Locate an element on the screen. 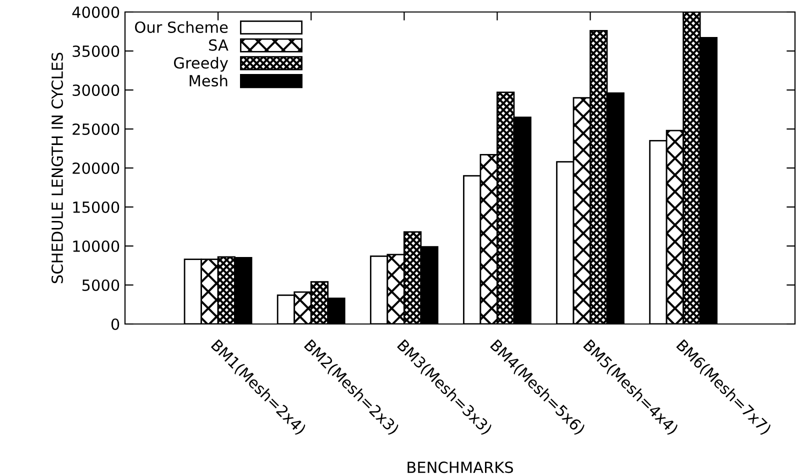  legend-label: SA is located at coordinates (218, 45).